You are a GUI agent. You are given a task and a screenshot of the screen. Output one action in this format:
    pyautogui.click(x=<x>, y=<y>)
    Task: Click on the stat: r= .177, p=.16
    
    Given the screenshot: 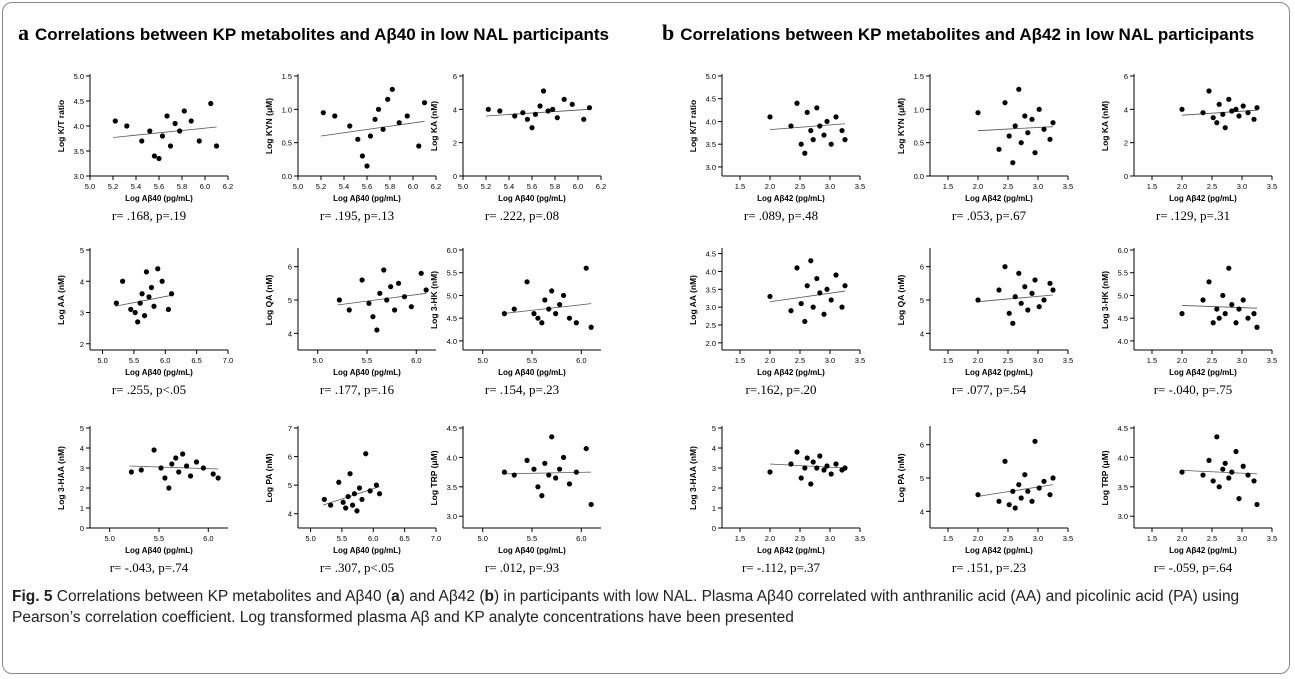 What is the action you would take?
    pyautogui.click(x=357, y=389)
    